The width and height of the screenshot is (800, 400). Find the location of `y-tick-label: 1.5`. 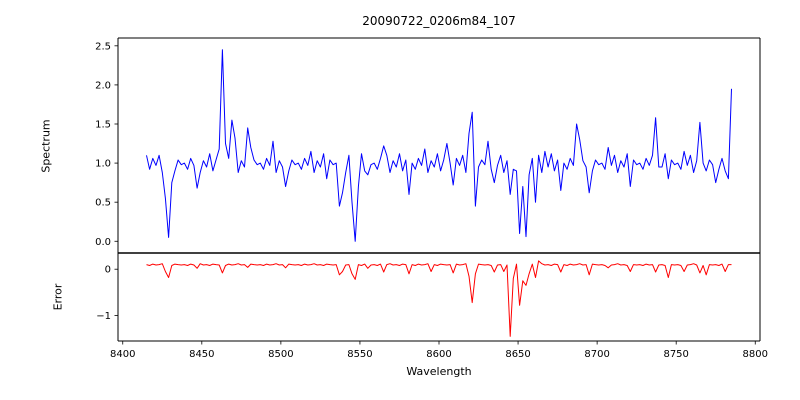

y-tick-label: 1.5 is located at coordinates (103, 125).